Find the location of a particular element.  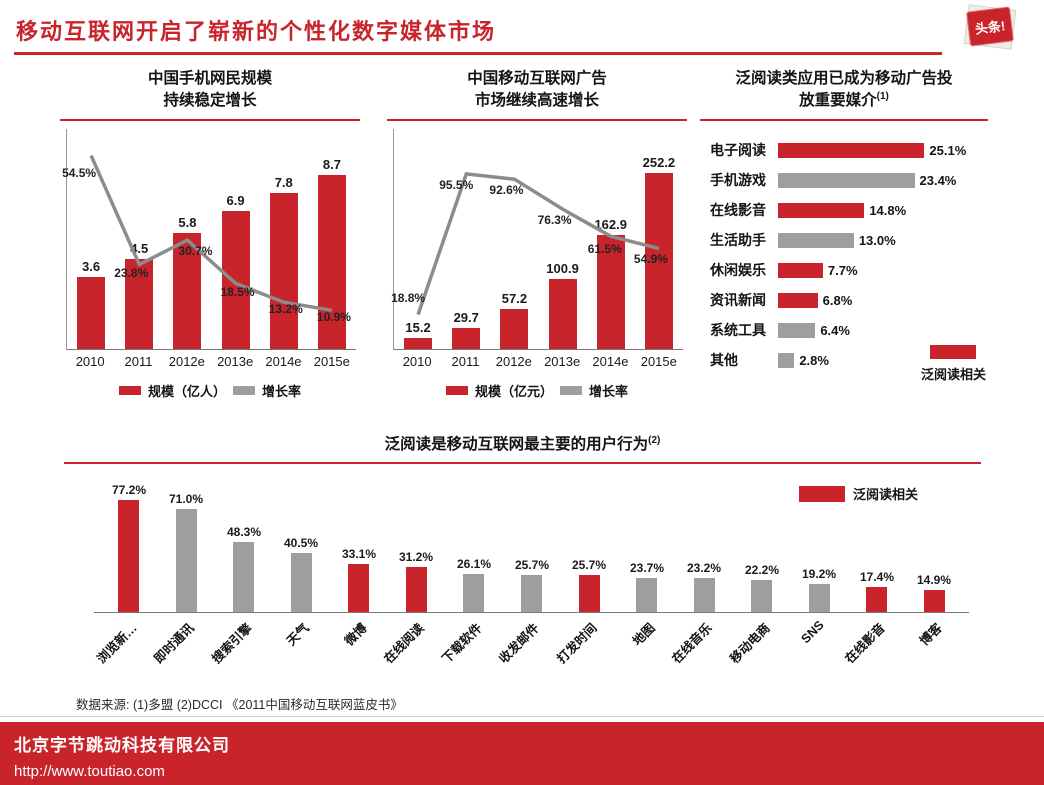

bar-value-label: 25.7% is located at coordinates (589, 565).